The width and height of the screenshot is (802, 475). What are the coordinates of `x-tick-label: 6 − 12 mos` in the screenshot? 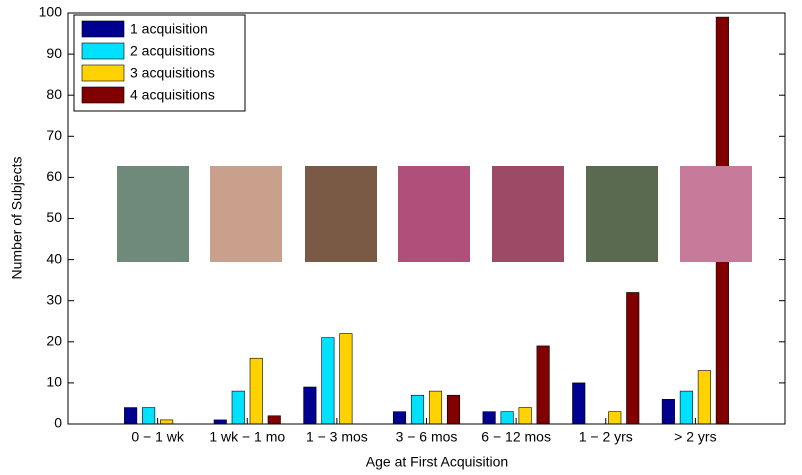 It's located at (516, 437).